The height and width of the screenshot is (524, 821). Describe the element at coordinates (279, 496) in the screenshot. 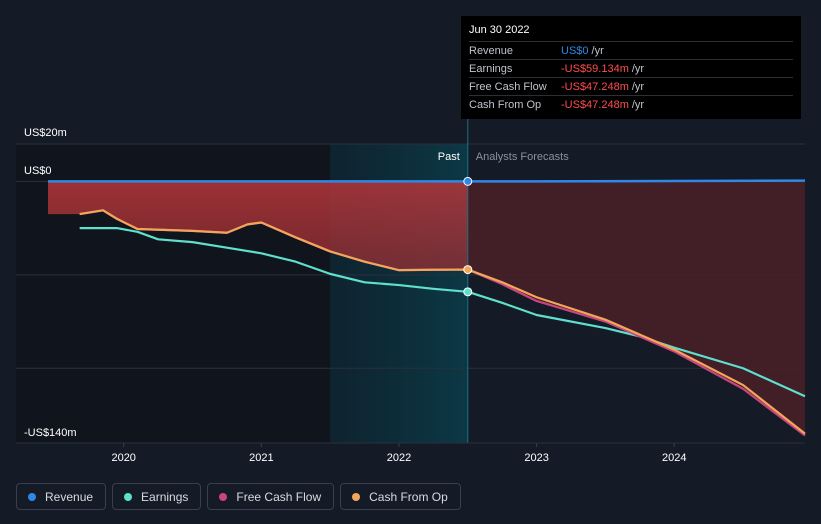

I see `legend-label: Free Cash Flow` at that location.